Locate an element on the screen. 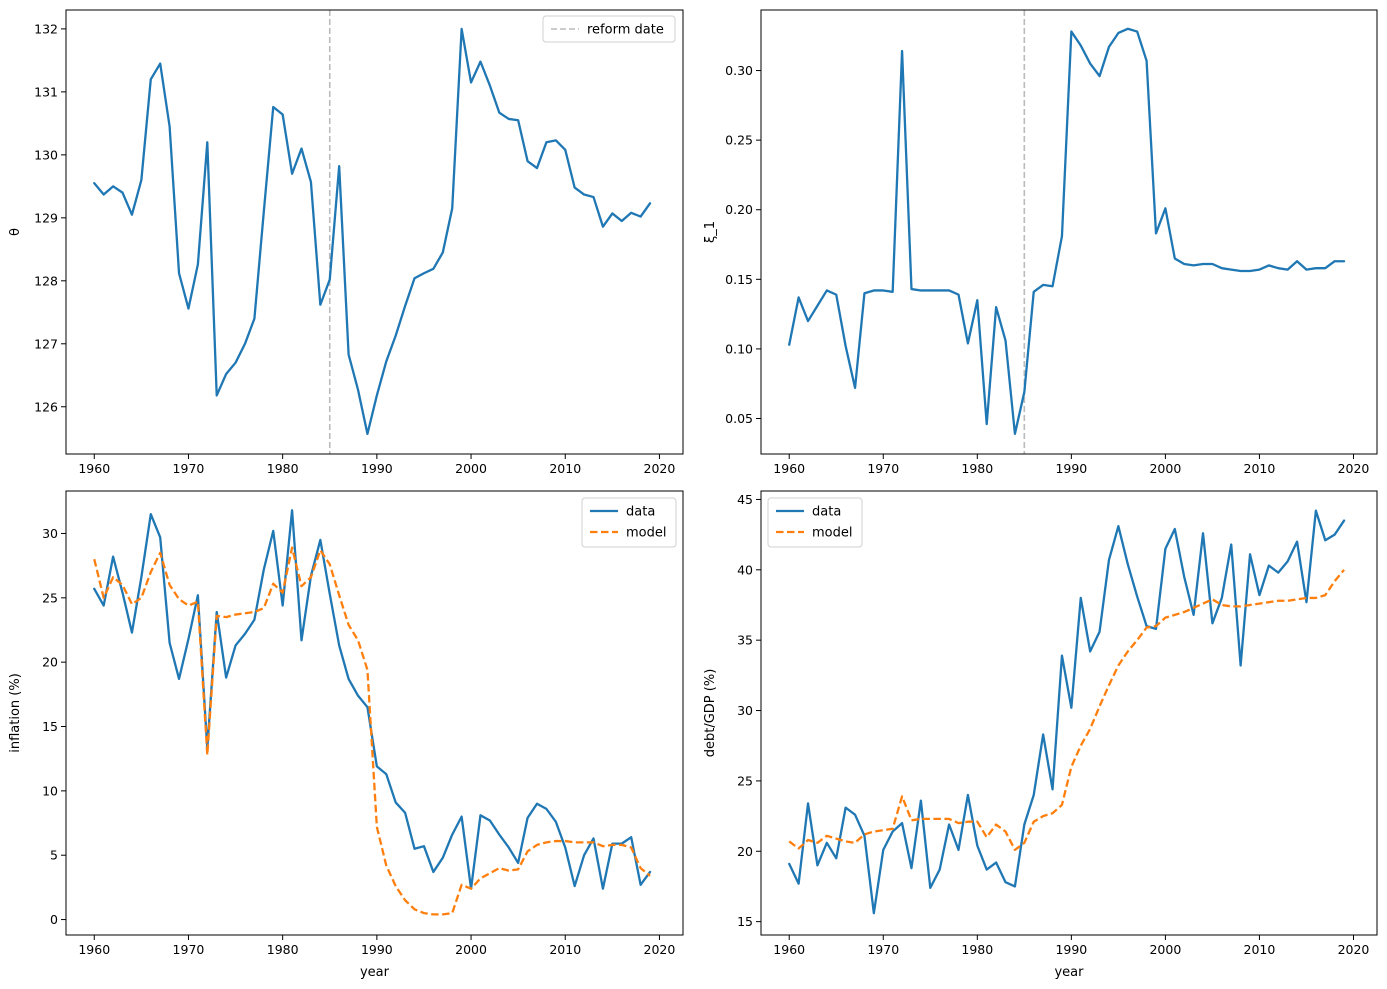 This screenshot has width=1387, height=989. theta-y-tick-label: 126 is located at coordinates (46, 406).